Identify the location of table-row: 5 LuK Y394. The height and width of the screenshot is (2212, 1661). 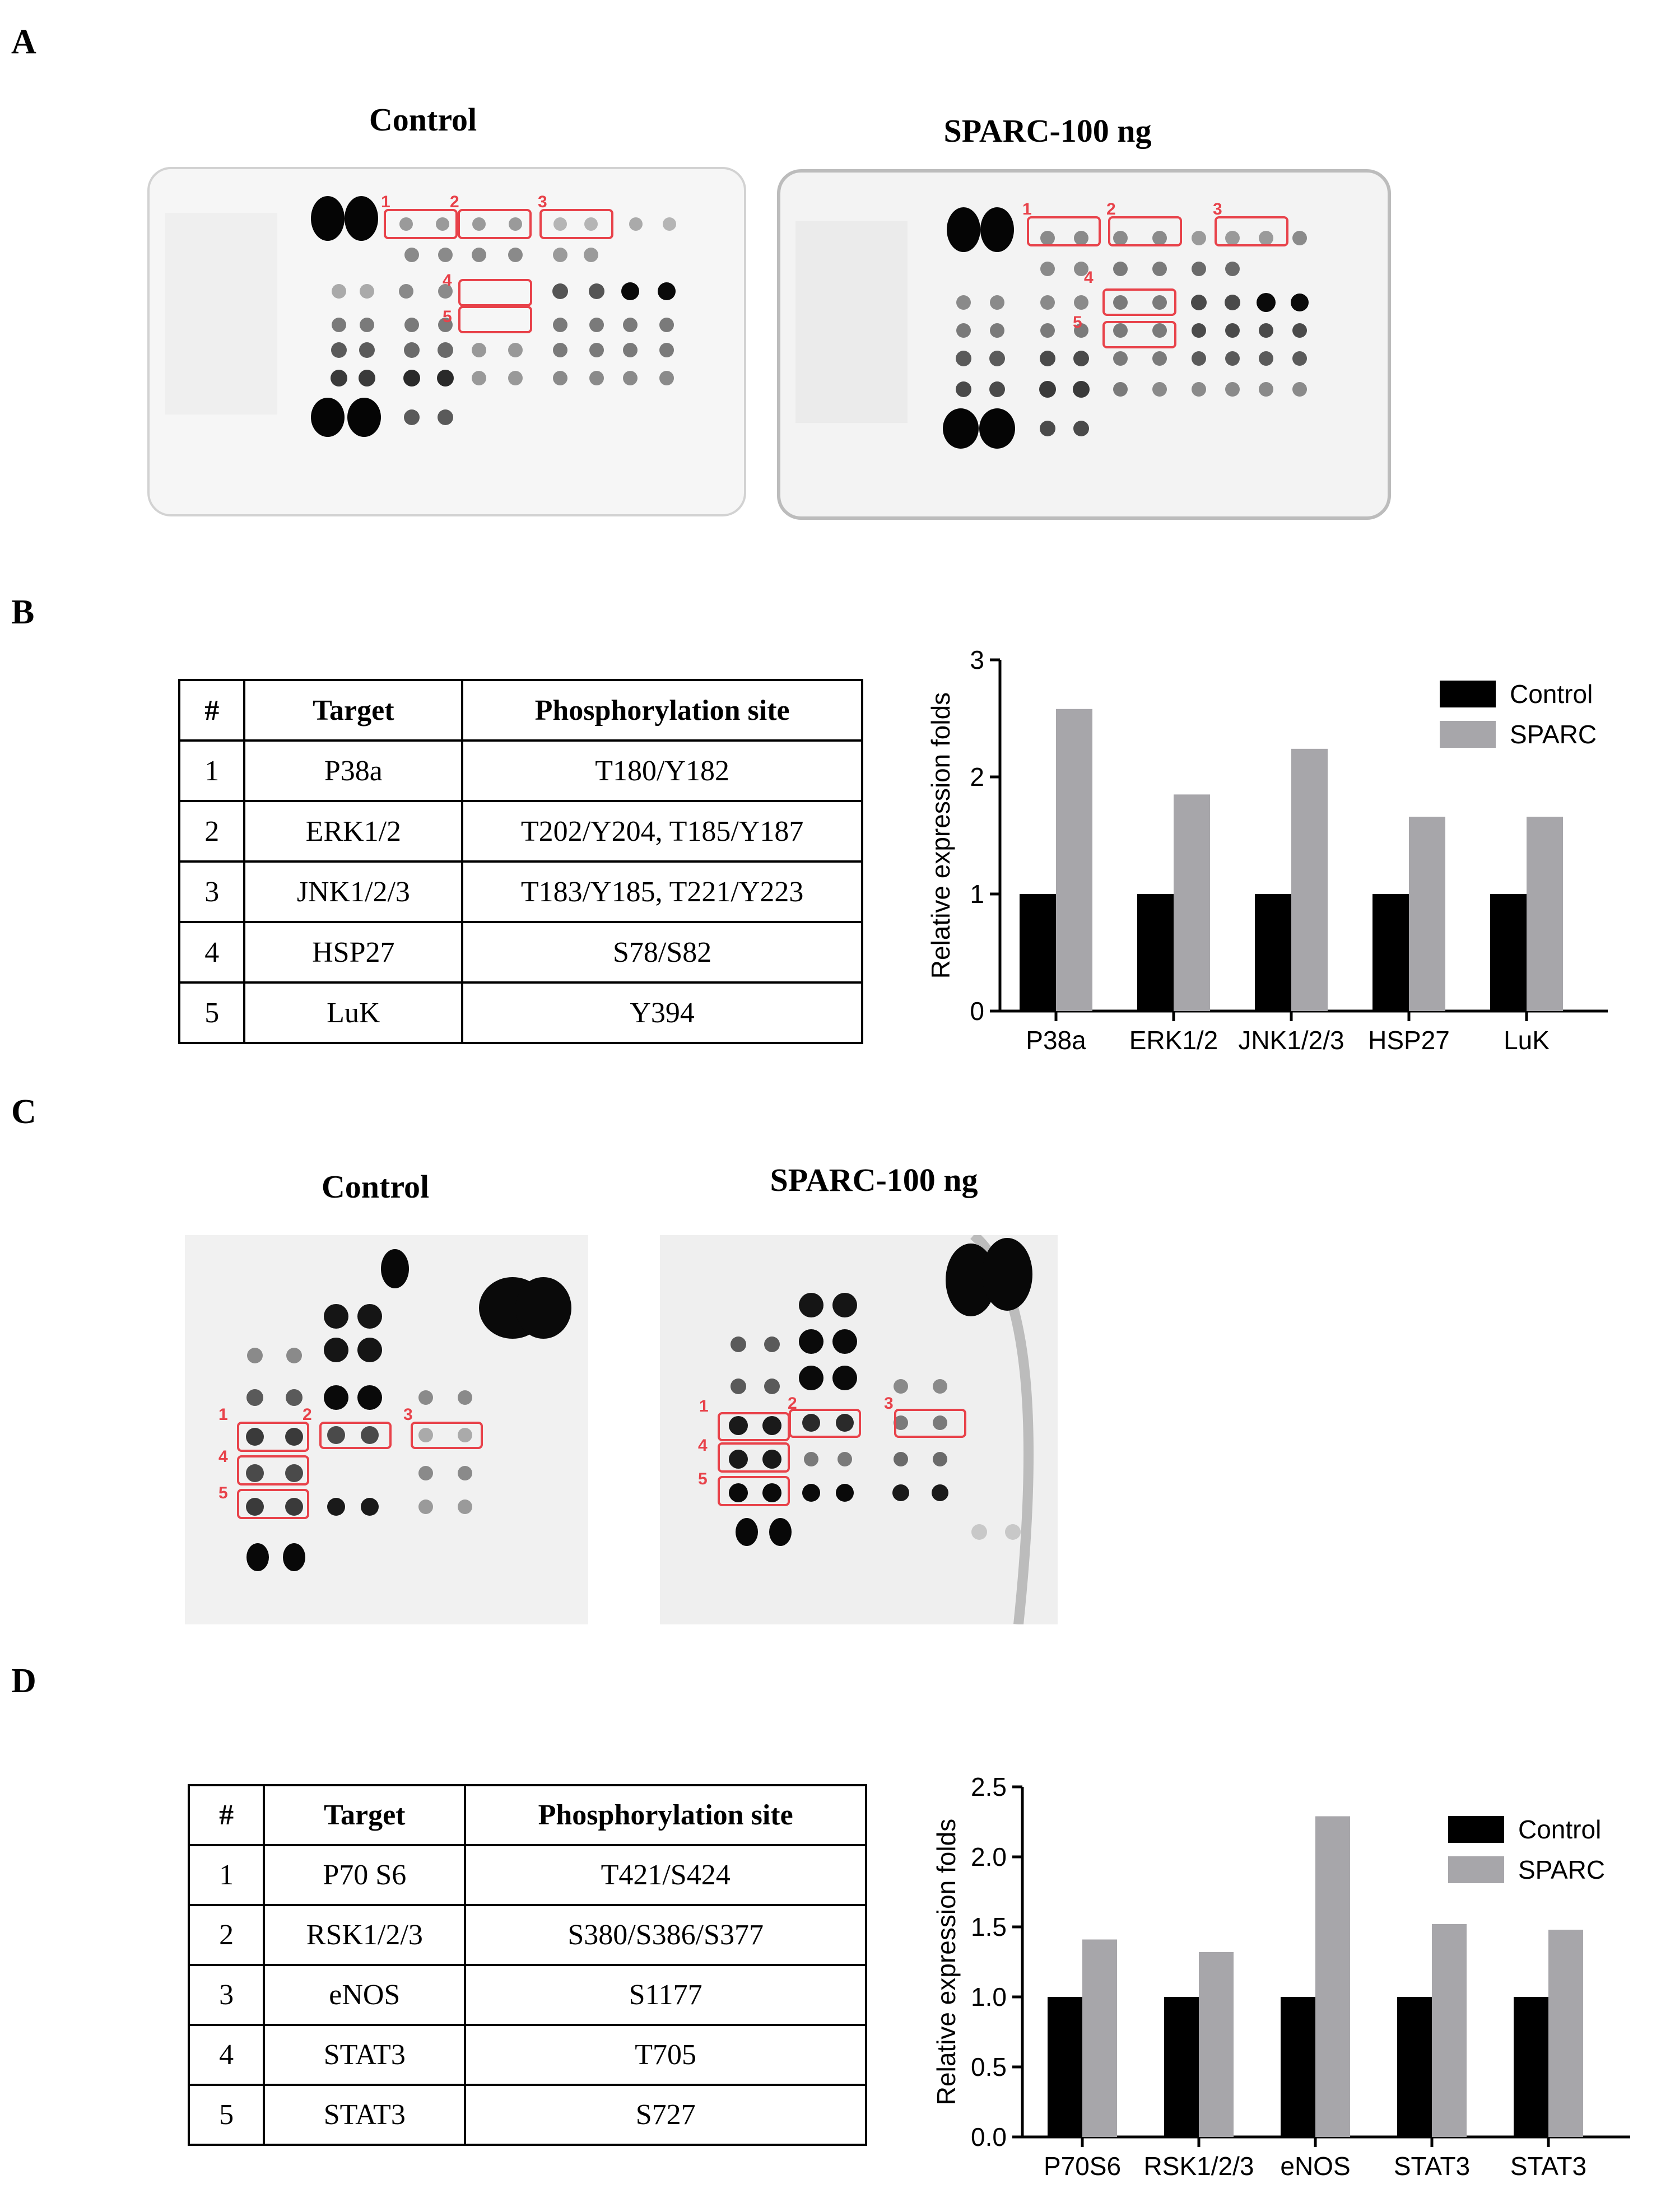
(520, 1012).